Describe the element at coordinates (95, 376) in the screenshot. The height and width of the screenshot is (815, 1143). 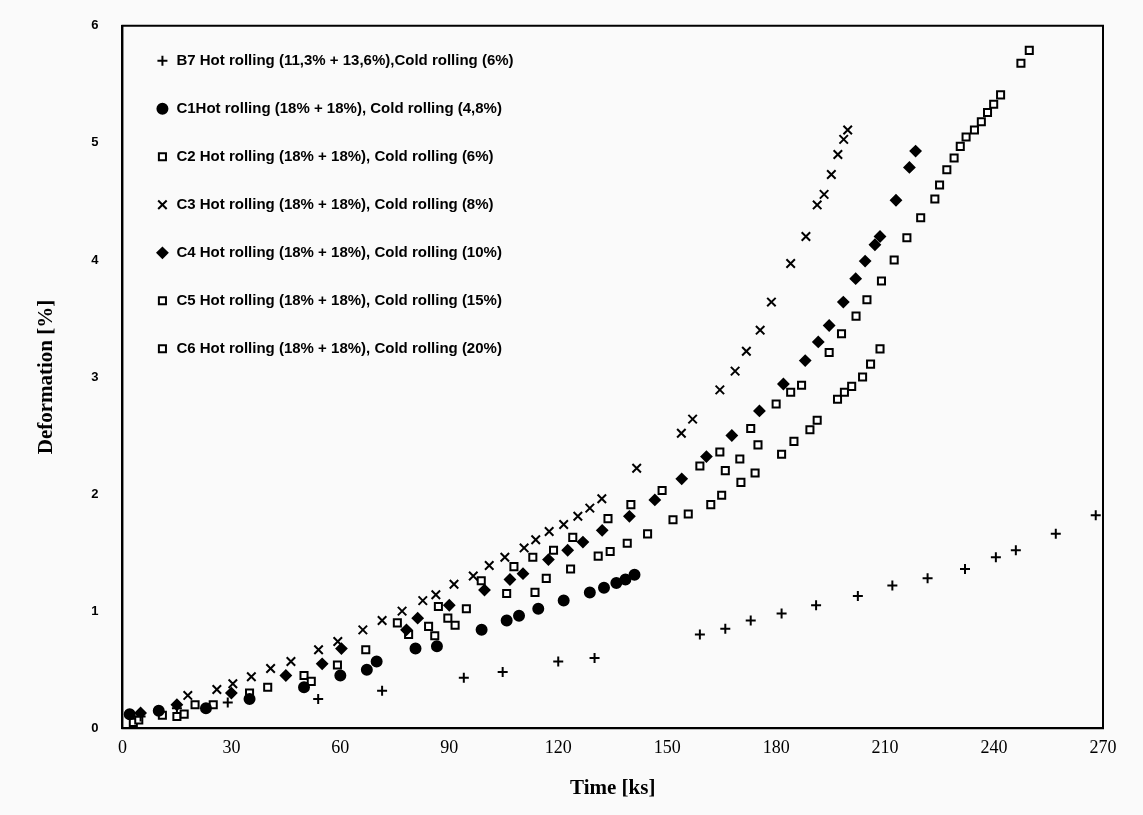
I see `y-tick-label: 3` at that location.